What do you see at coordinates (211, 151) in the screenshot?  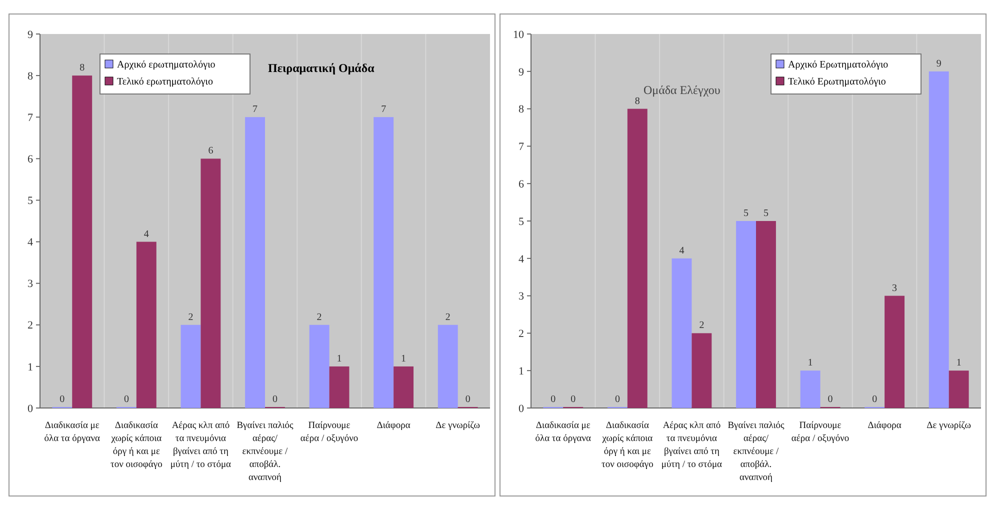 I see `data-label: 6` at bounding box center [211, 151].